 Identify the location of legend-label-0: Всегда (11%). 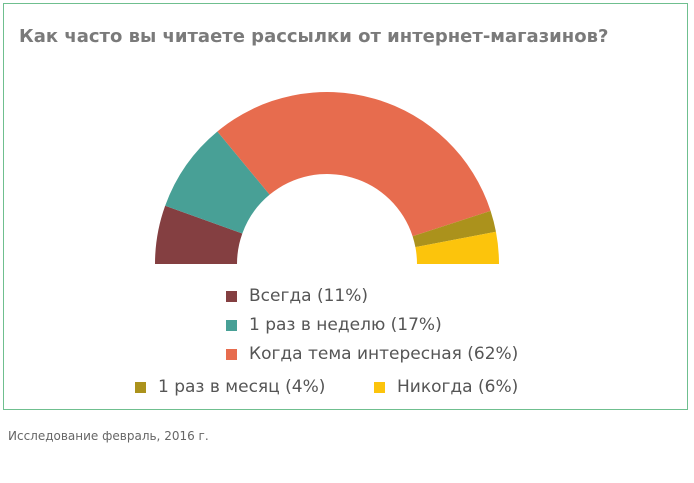
(309, 296).